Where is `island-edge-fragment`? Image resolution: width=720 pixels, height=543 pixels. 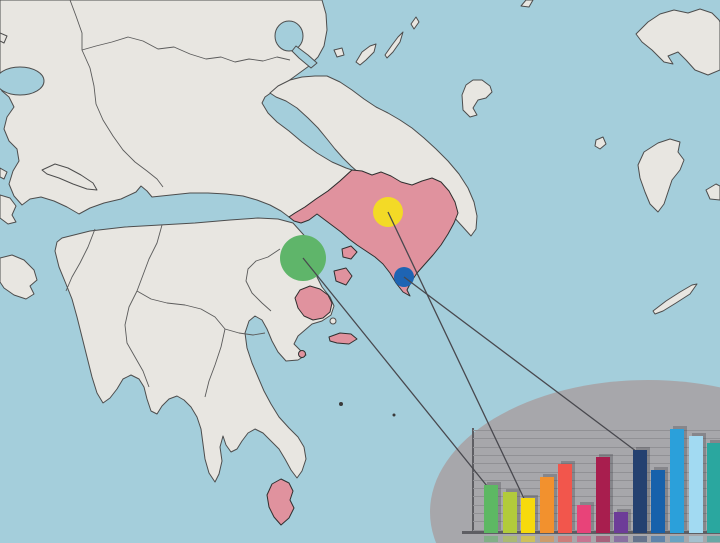
island-edge-fragment is located at coordinates (712, 192).